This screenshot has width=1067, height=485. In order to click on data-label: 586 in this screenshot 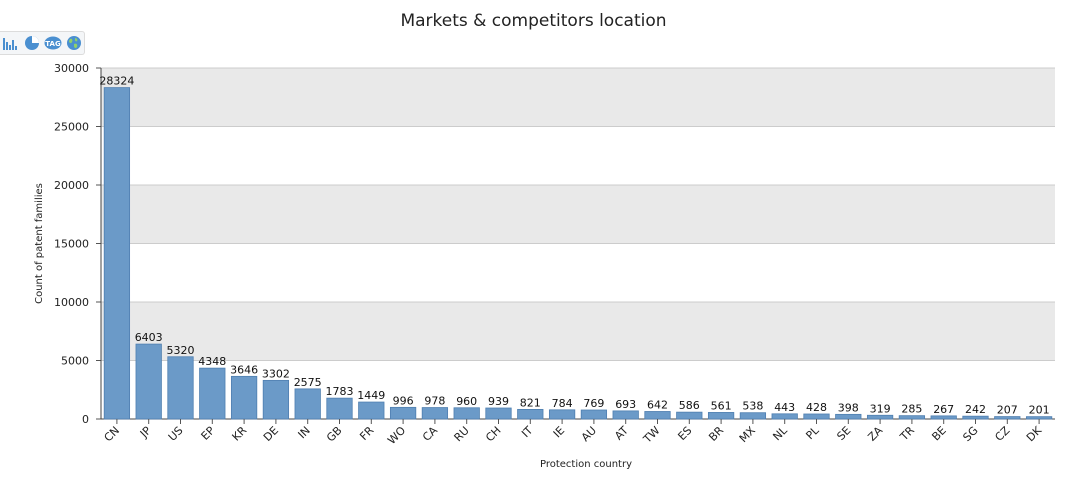, I will do `click(689, 405)`.